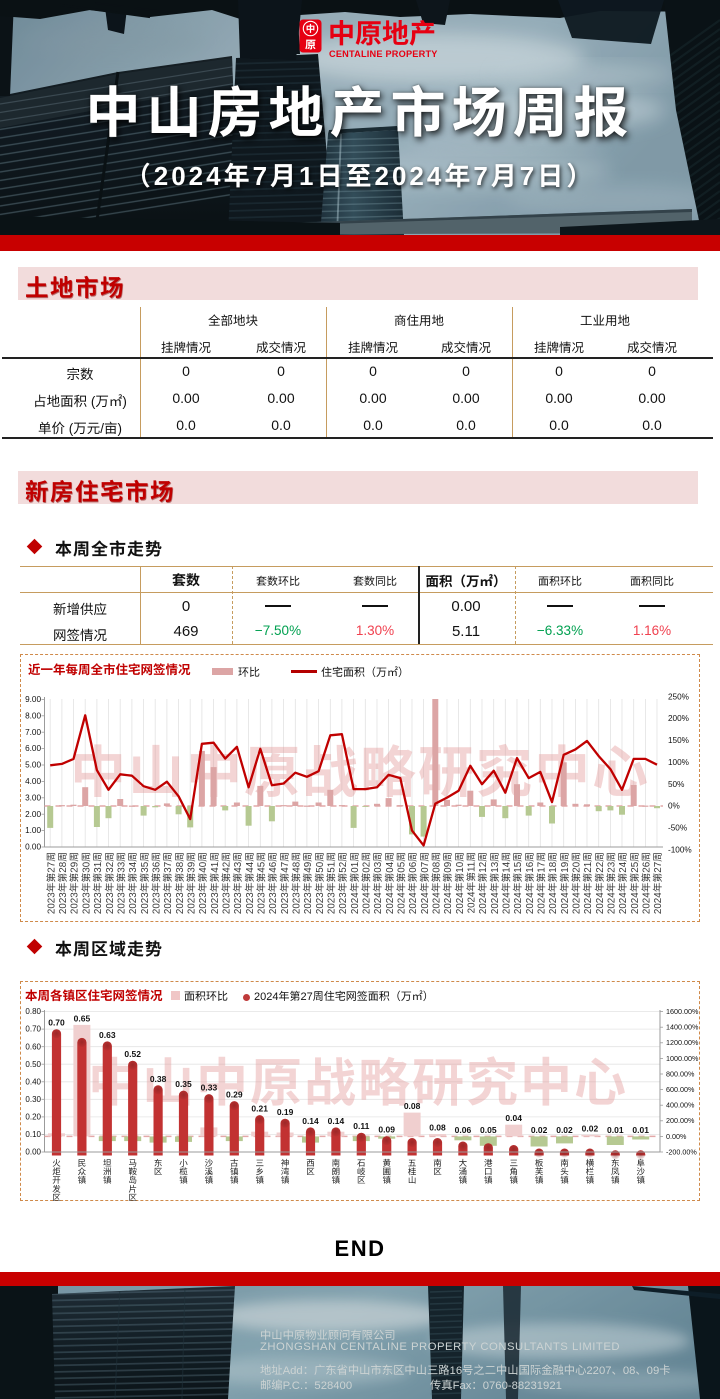 The width and height of the screenshot is (720, 1399). Describe the element at coordinates (336, 1171) in the screenshot. I see `svg-text: 南朗镇` at that location.